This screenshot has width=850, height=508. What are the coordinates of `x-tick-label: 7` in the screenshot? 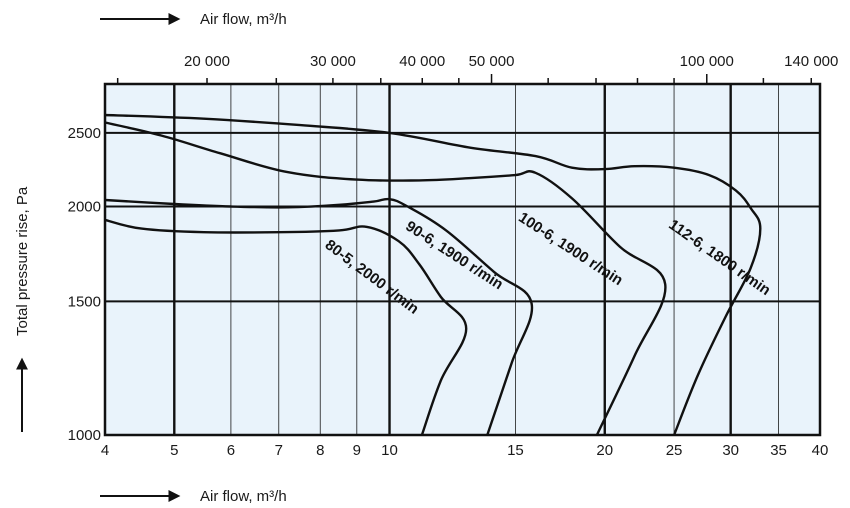 It's located at (279, 450).